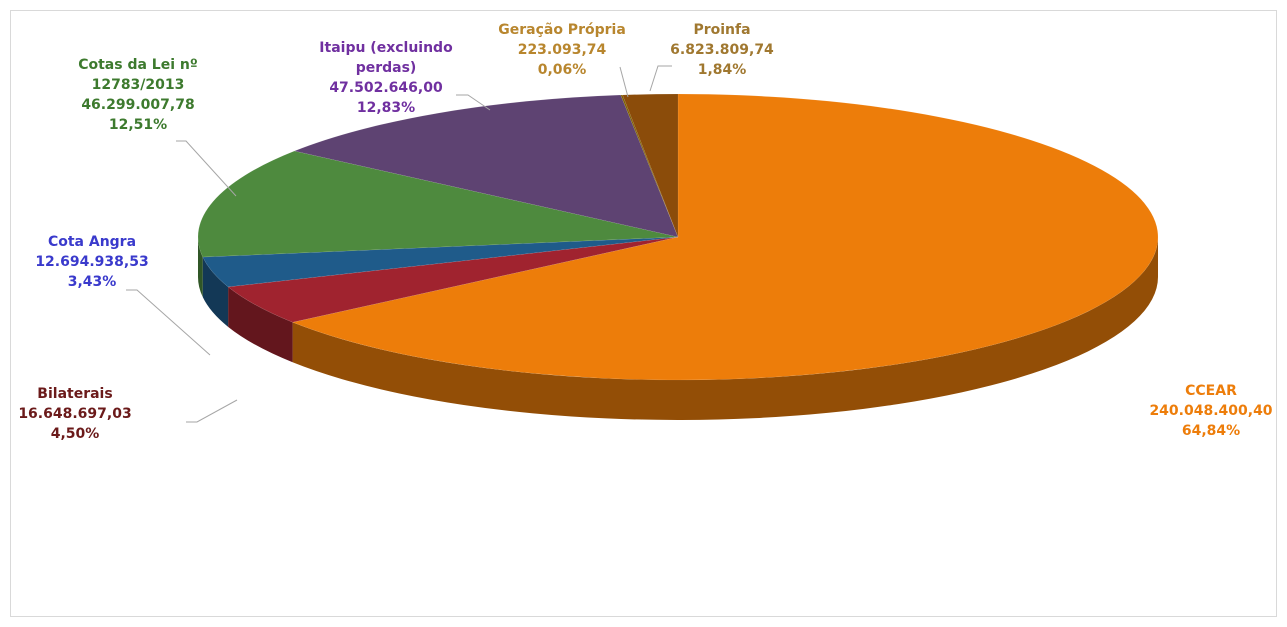 This screenshot has width=1287, height=627. I want to click on label-name: Cota Angra, so click(92, 242).